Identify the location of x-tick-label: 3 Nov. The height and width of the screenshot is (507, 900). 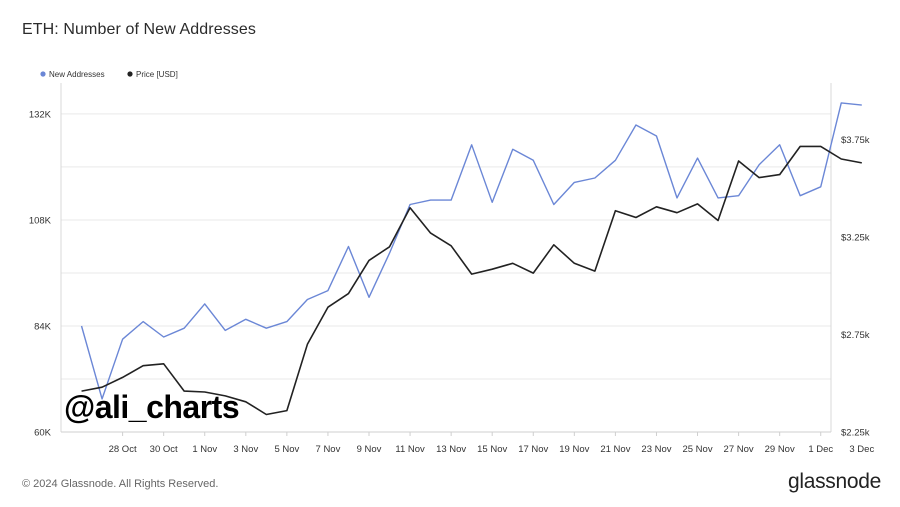
(245, 449).